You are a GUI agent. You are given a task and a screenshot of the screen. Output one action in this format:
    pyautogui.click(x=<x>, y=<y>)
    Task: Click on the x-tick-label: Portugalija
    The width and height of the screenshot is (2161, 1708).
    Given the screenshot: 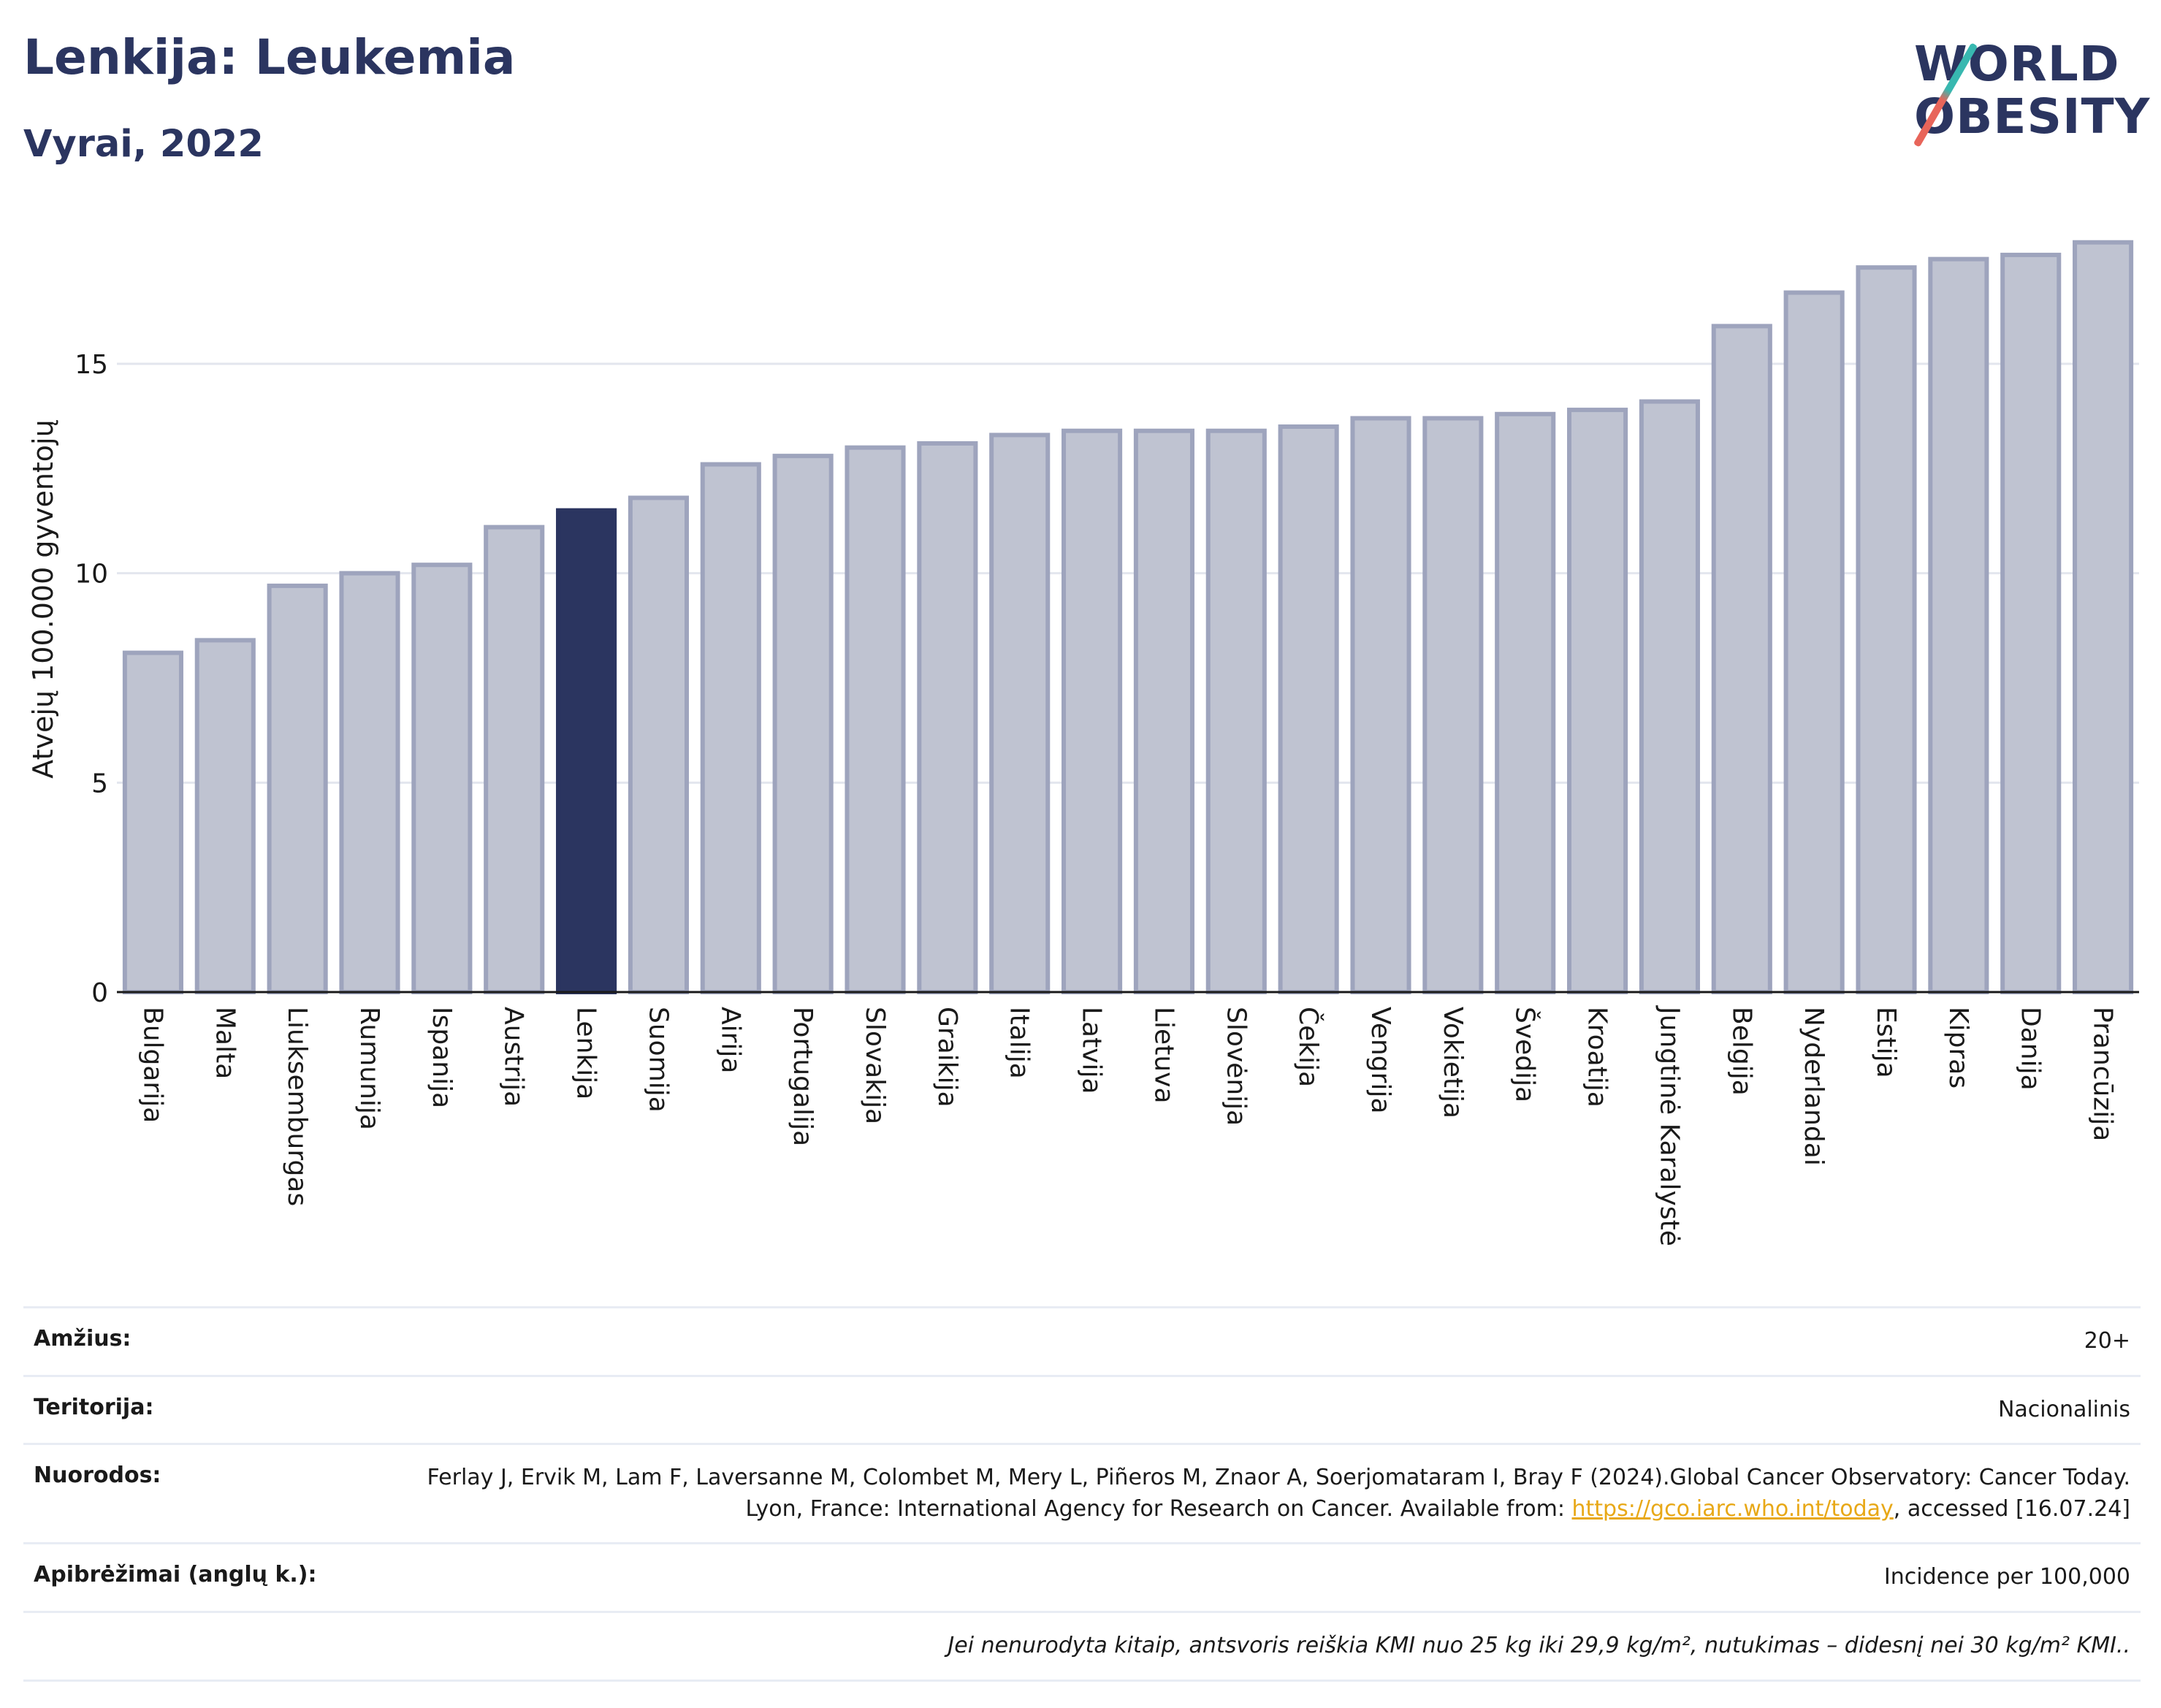 What is the action you would take?
    pyautogui.click(x=803, y=1076)
    